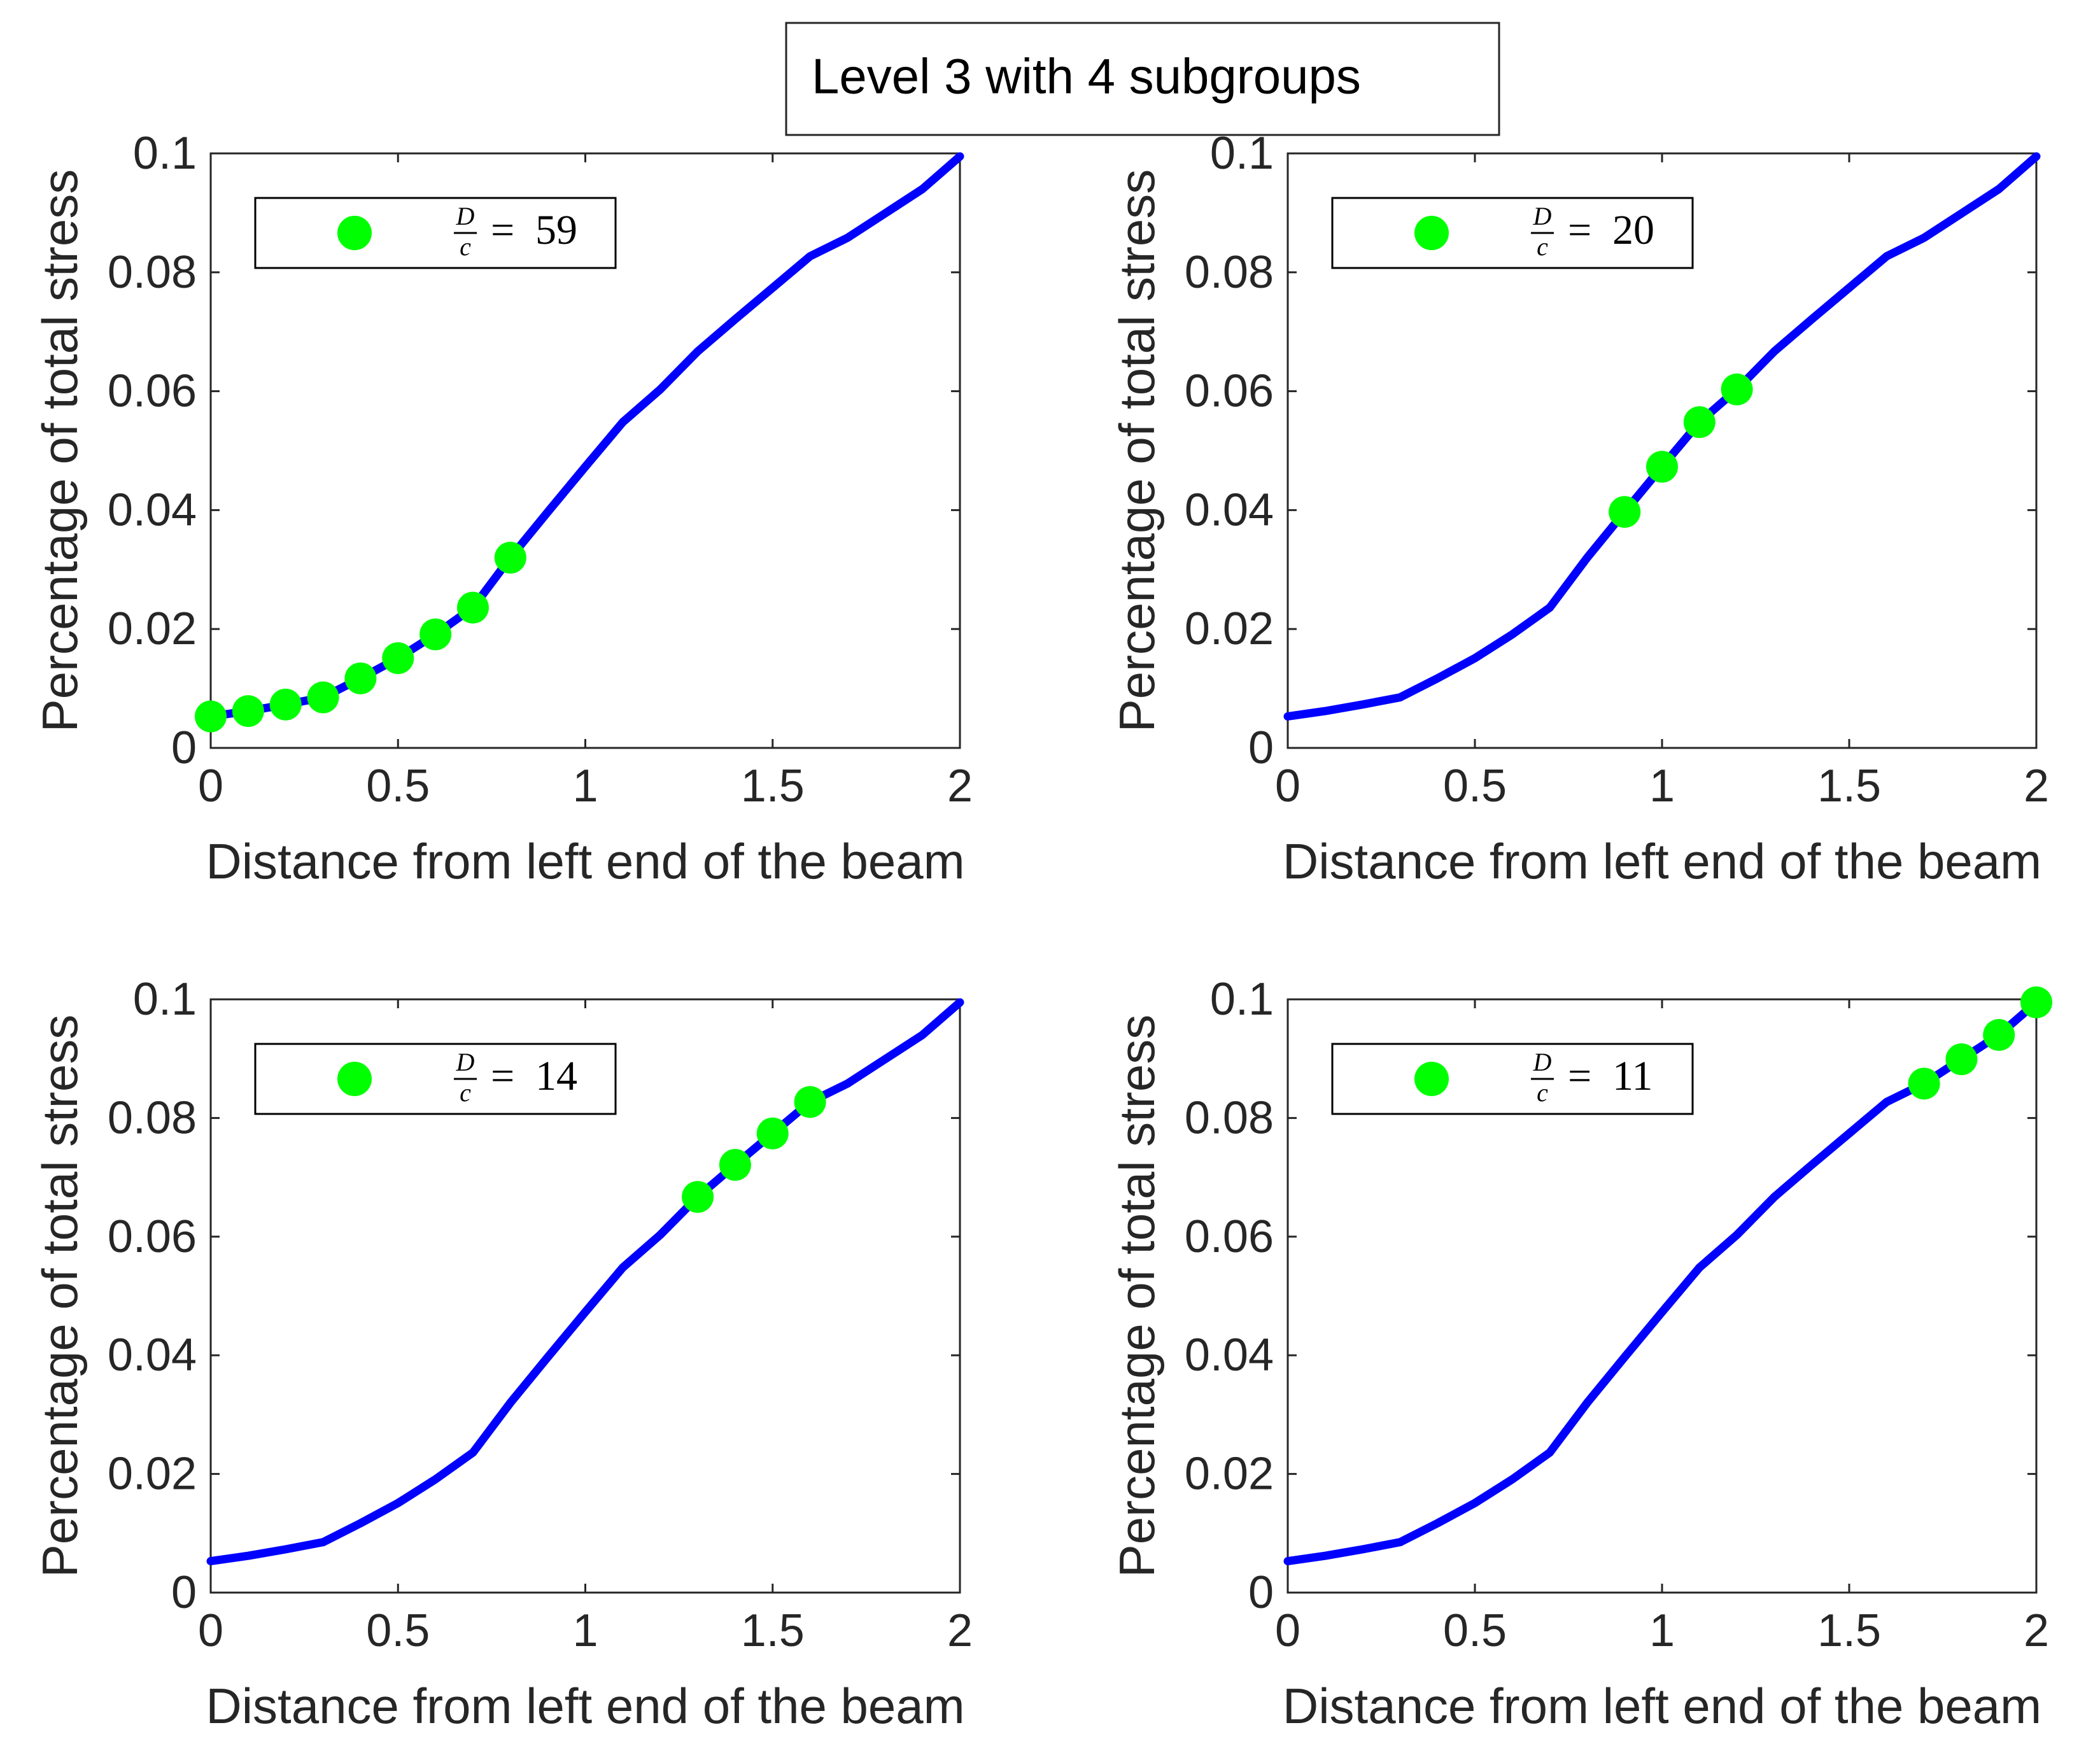  I want to click on legend-value: 20, so click(1633, 230).